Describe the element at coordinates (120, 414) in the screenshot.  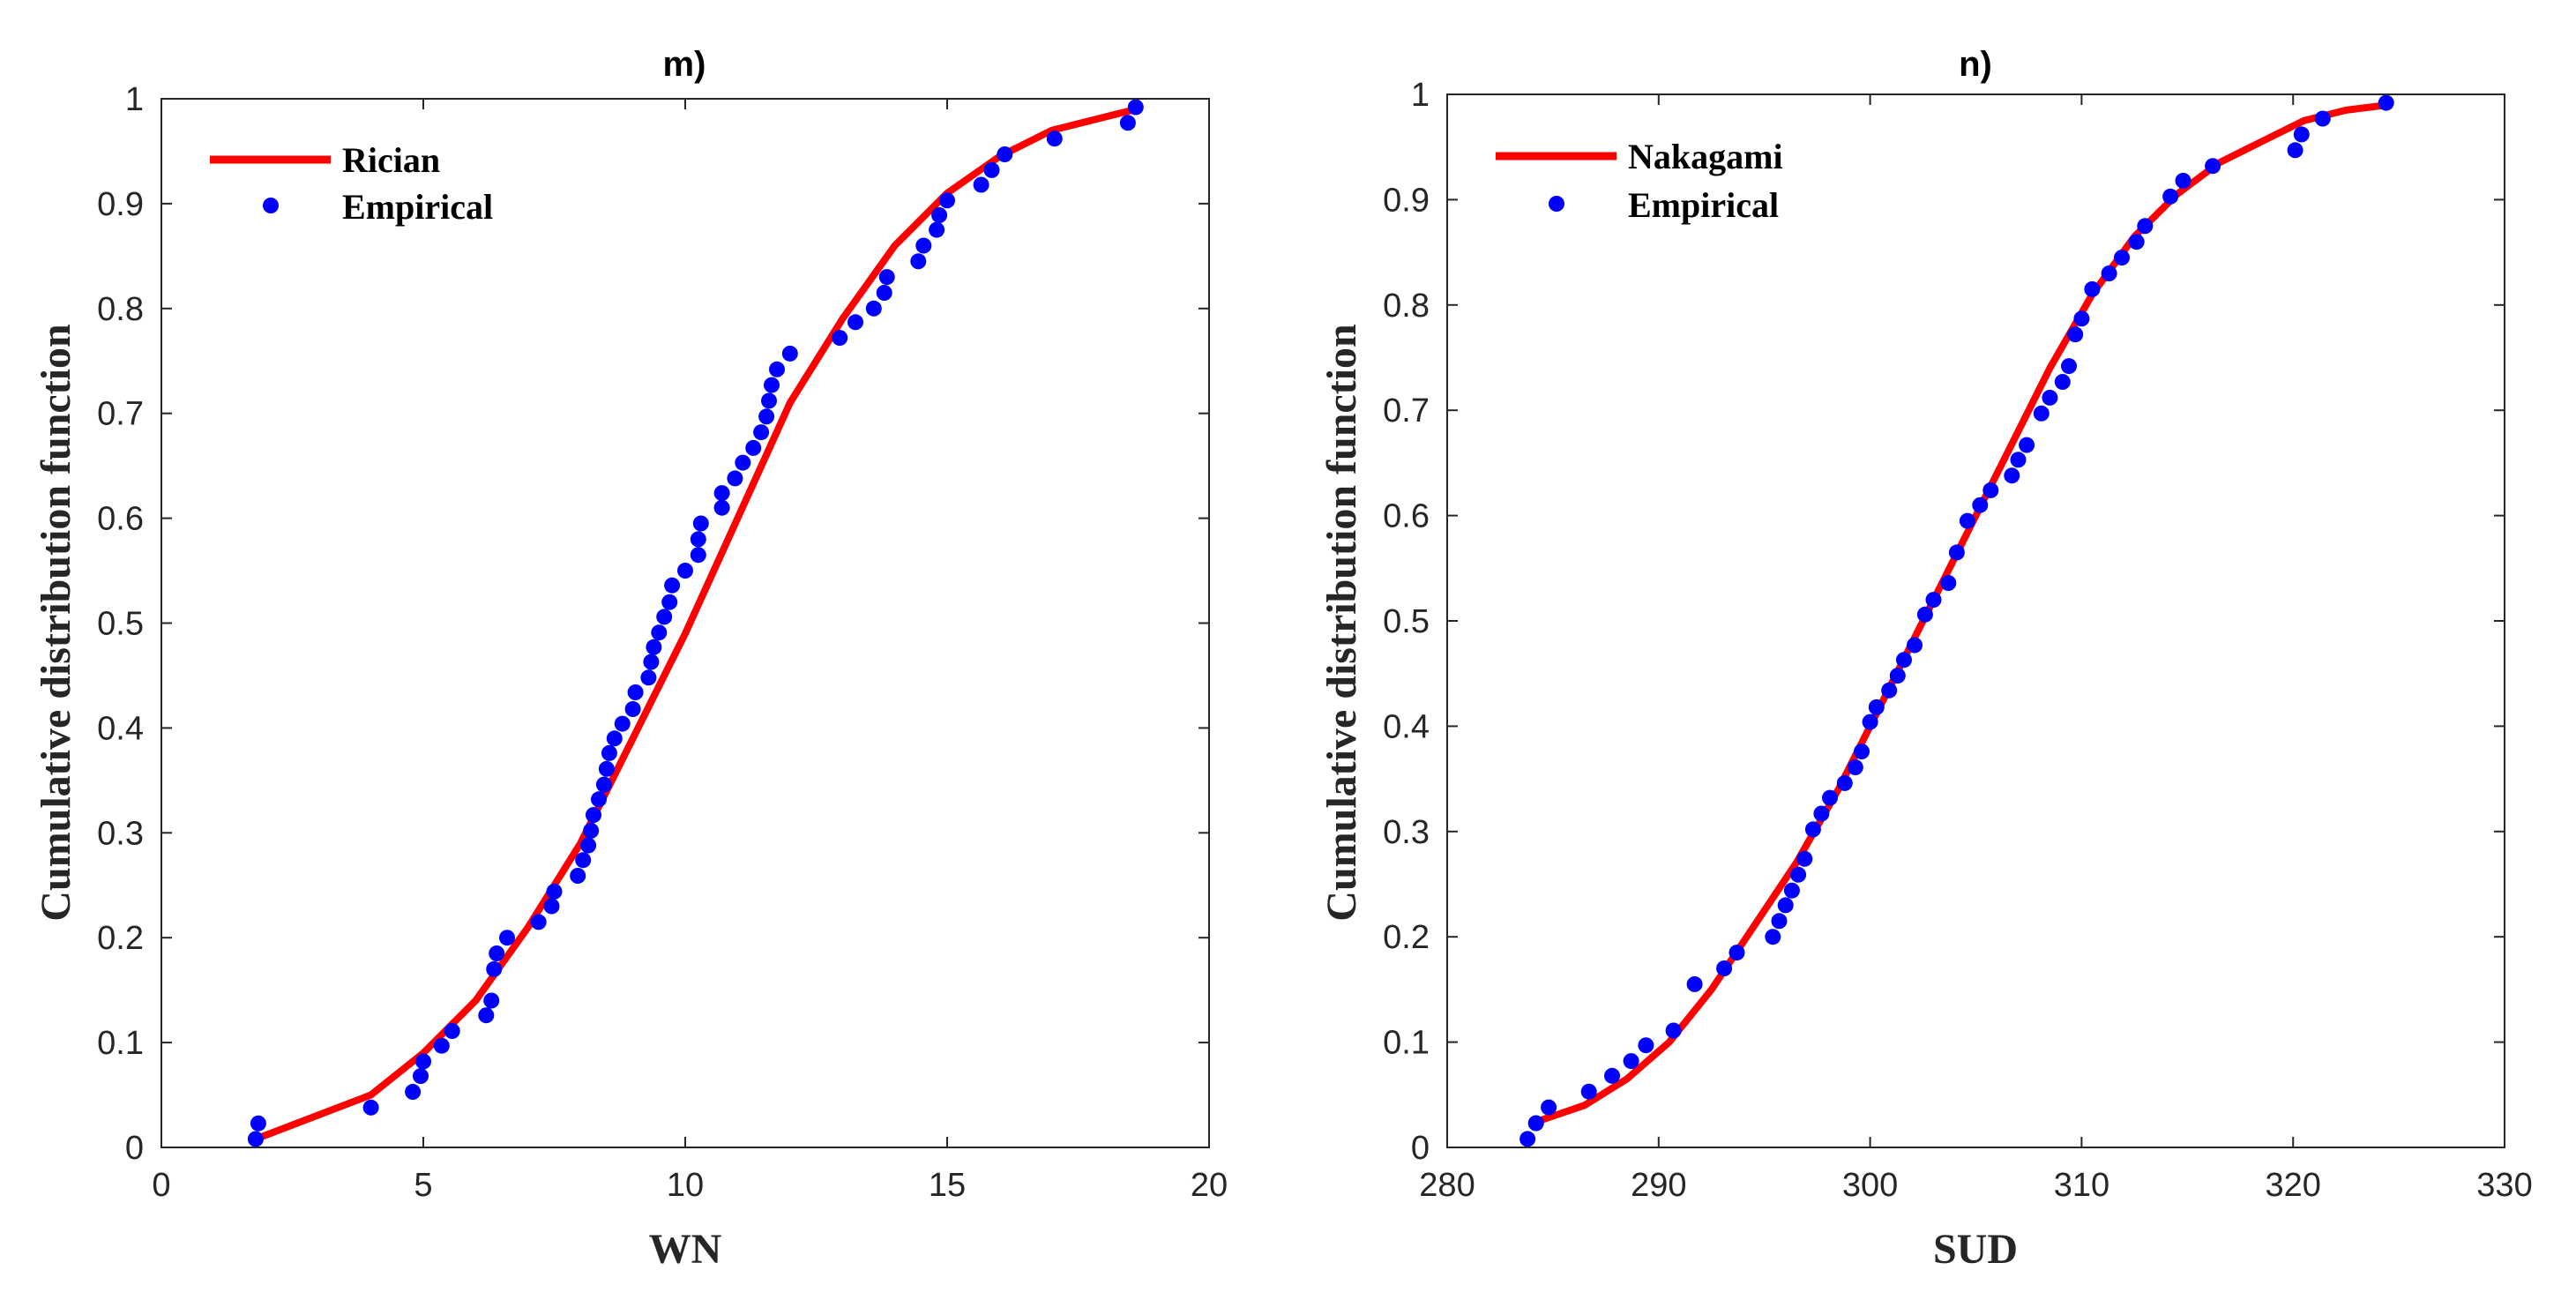
I see `y-tick-label: 0.7` at that location.